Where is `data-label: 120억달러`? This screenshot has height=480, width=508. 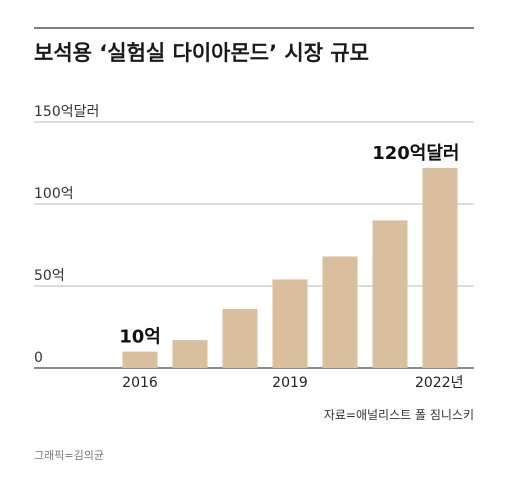 data-label: 120억달러 is located at coordinates (415, 153).